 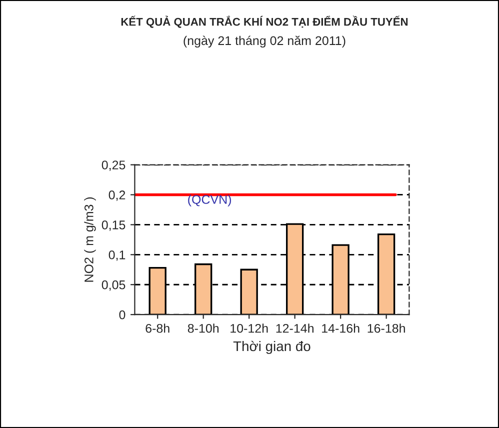 What do you see at coordinates (265, 42) in the screenshot?
I see `chart-subtitle: (ngày 21 tháng 02 năm 2011)` at bounding box center [265, 42].